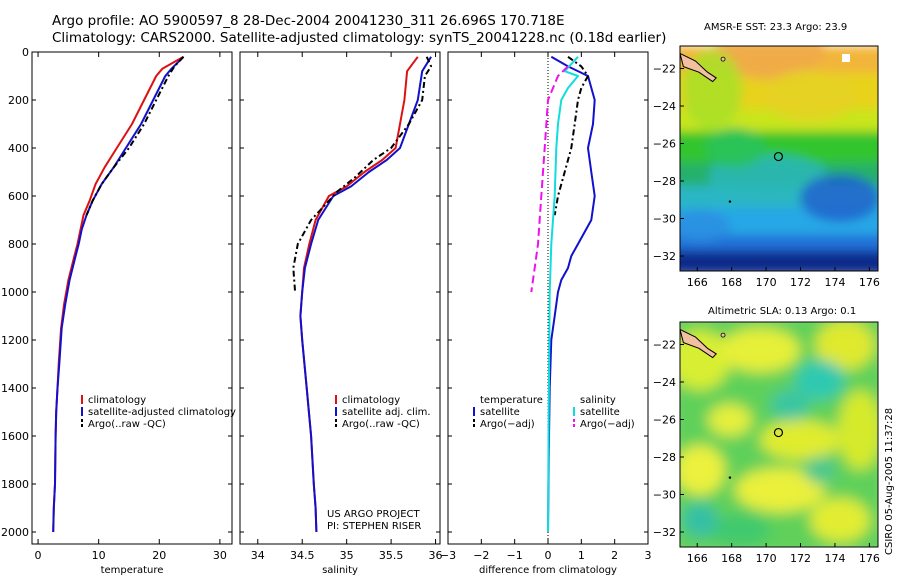 This screenshot has height=580, width=900. I want to click on temperature-legend-label: Argo(..raw -QC), so click(127, 424).